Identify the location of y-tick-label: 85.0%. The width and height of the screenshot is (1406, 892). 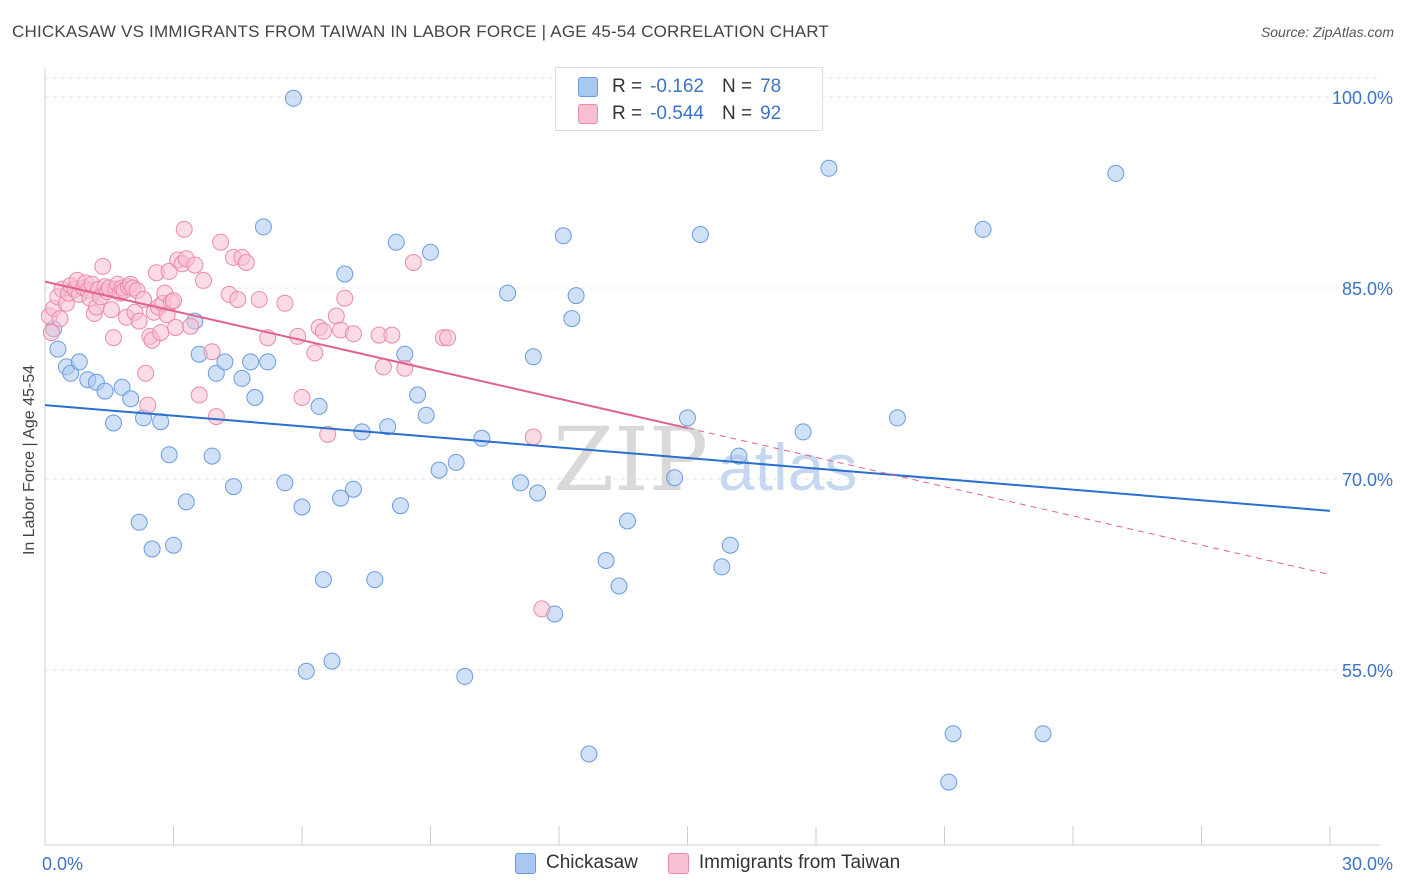
(1367, 289).